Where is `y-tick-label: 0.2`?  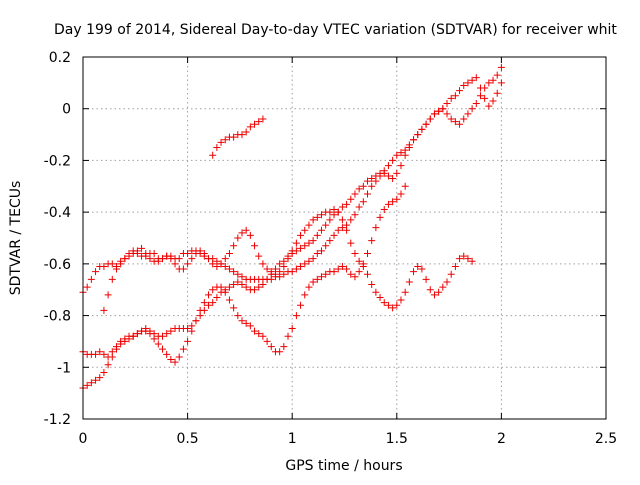 y-tick-label: 0.2 is located at coordinates (60, 58).